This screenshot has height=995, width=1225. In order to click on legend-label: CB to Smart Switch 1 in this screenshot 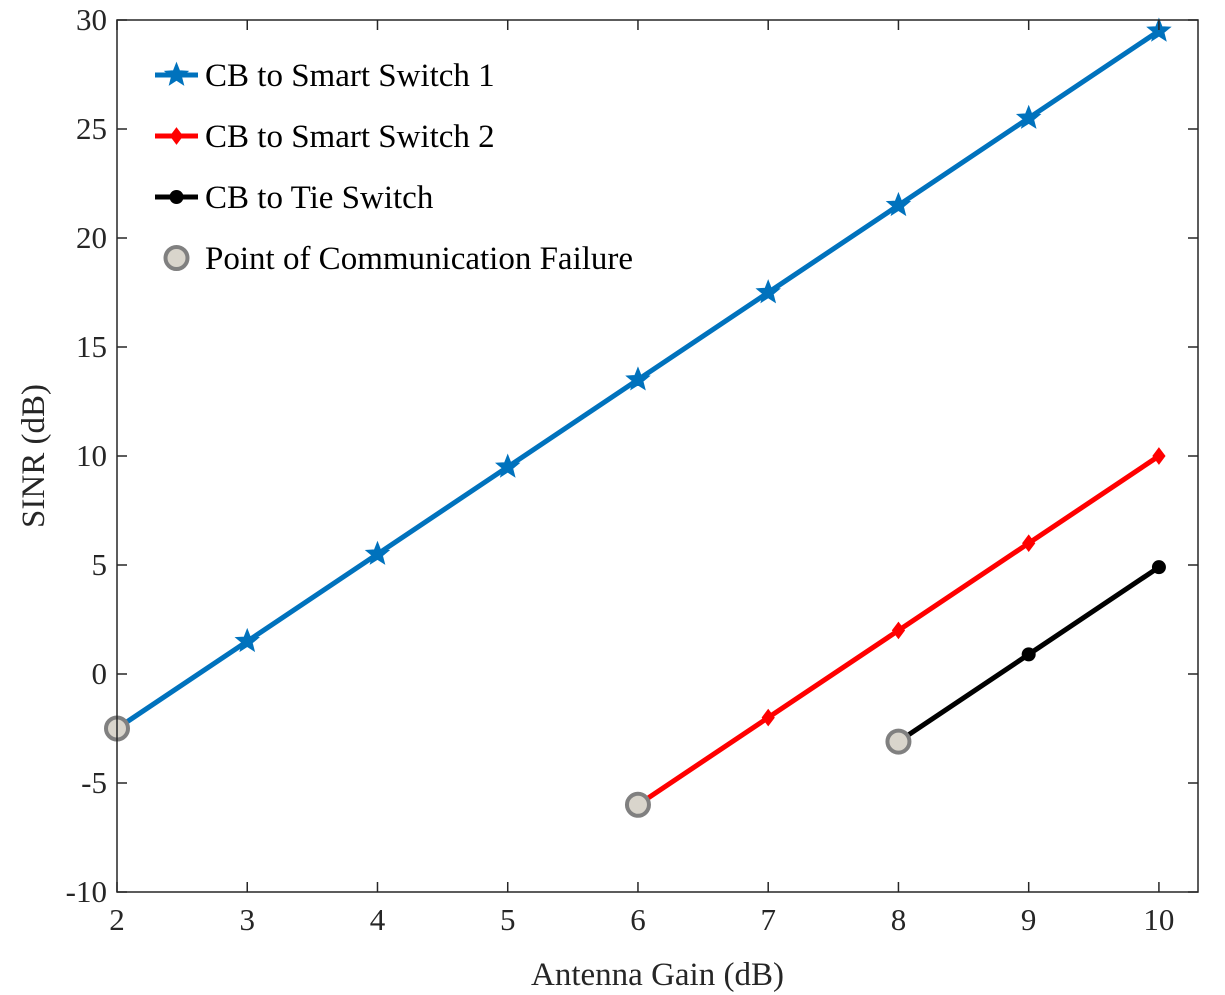, I will do `click(350, 76)`.